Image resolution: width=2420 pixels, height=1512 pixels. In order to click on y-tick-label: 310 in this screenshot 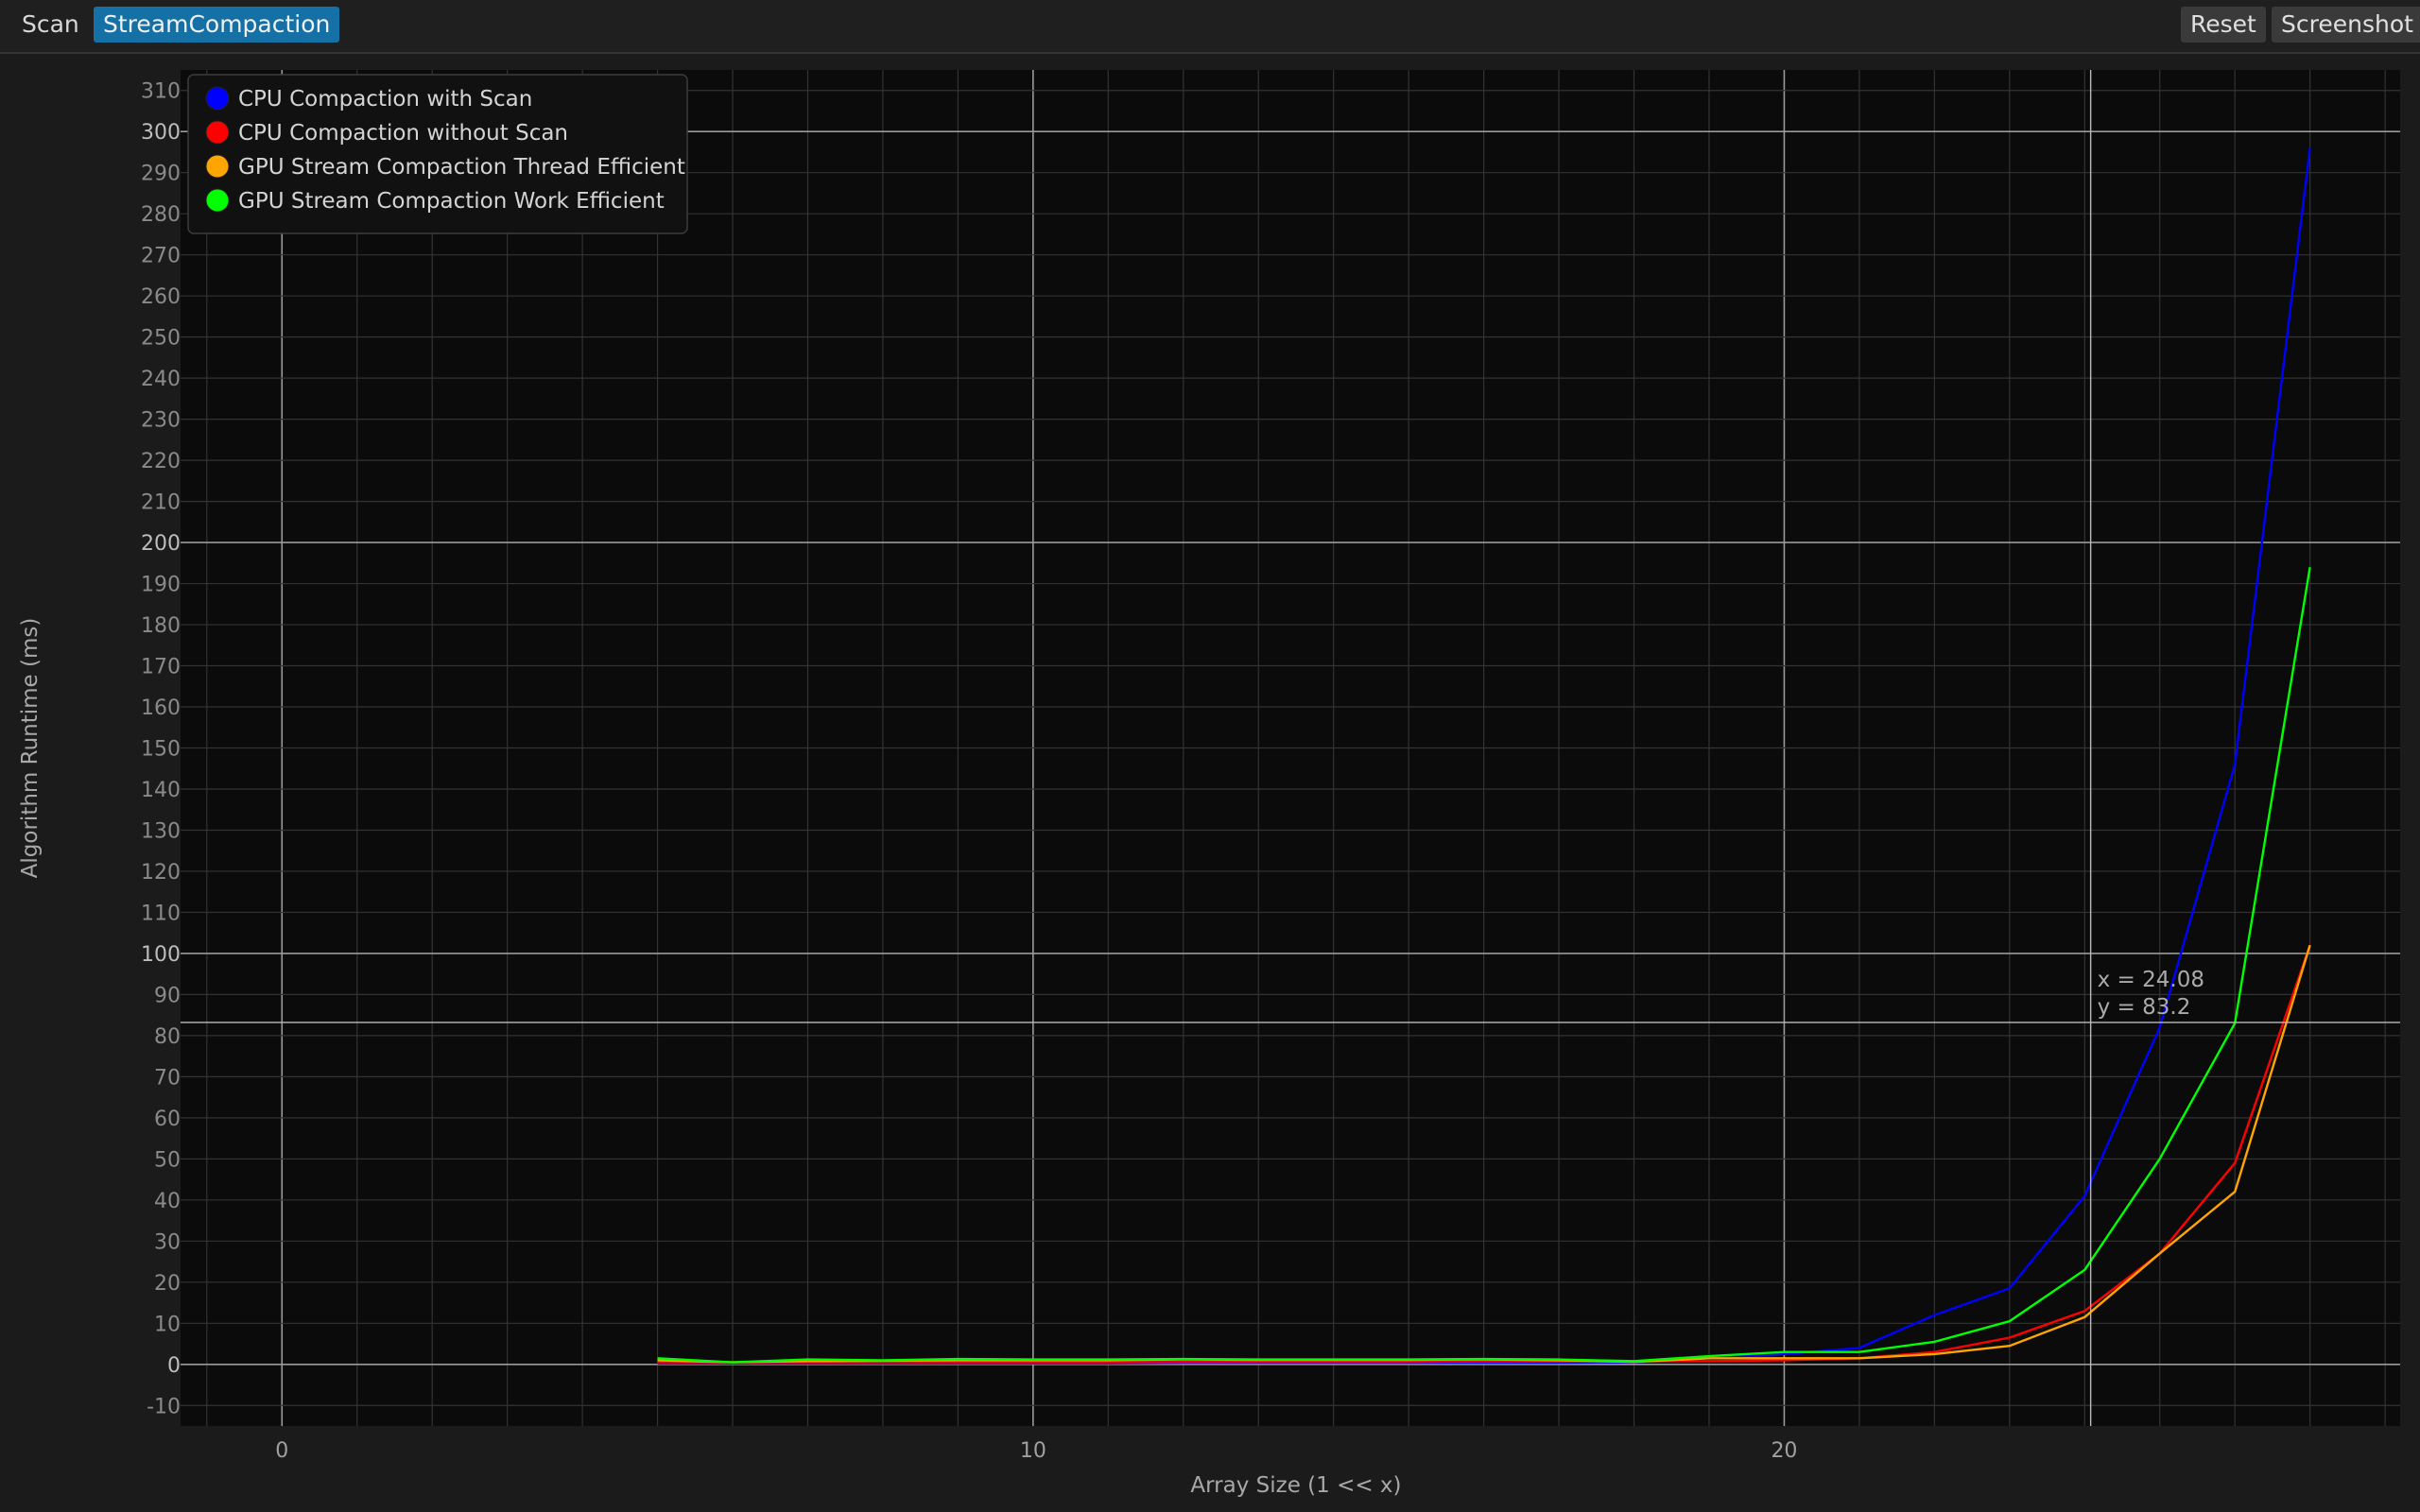, I will do `click(161, 92)`.